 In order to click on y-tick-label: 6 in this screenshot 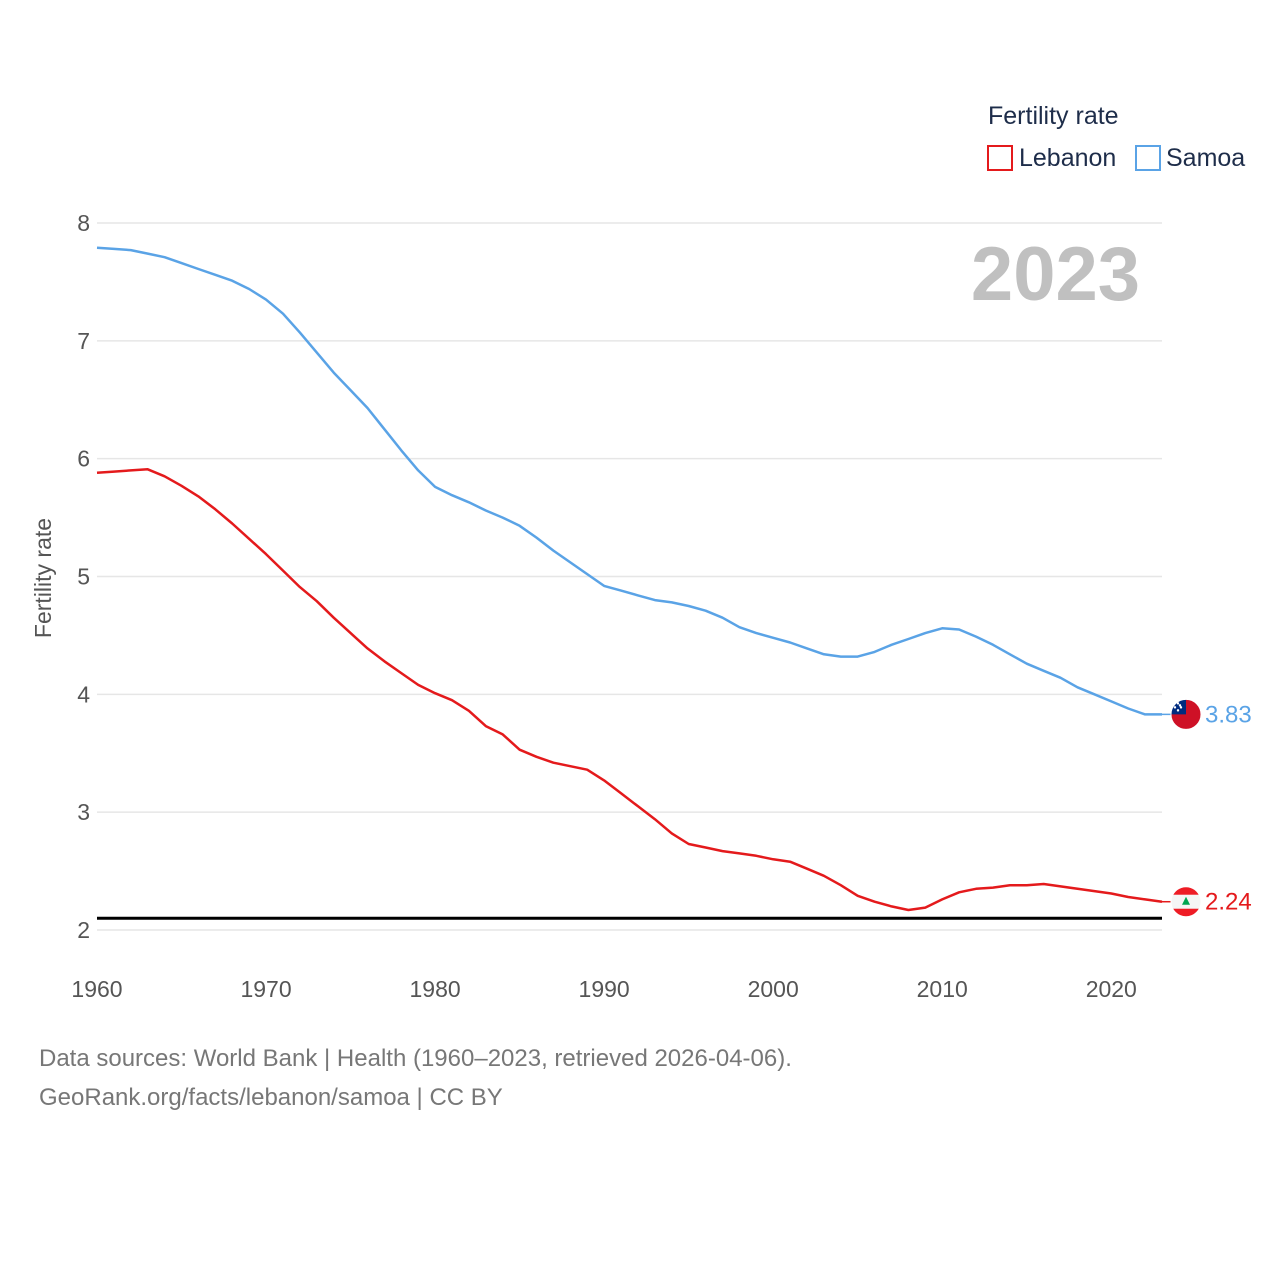, I will do `click(83, 459)`.